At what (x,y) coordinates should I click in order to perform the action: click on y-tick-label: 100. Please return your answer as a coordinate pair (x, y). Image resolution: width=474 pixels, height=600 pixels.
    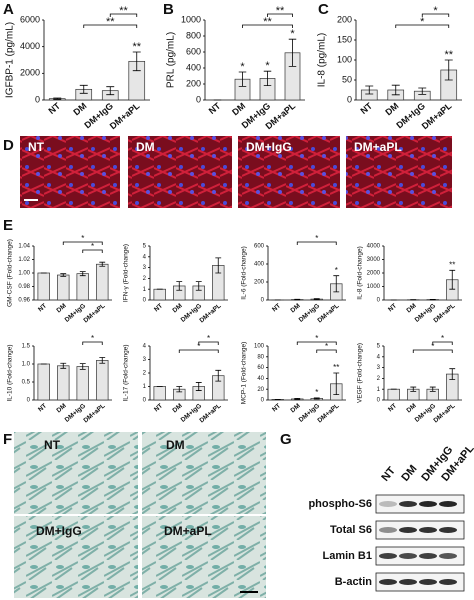
    Looking at the image, I should click on (344, 59).